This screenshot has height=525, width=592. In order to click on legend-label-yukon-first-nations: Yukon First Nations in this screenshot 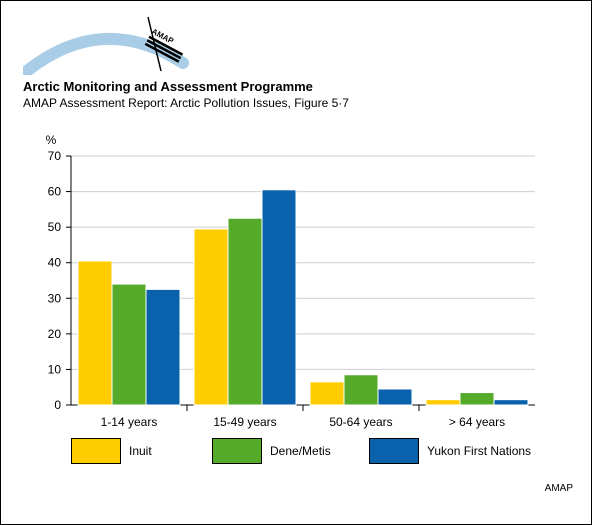, I will do `click(479, 451)`.